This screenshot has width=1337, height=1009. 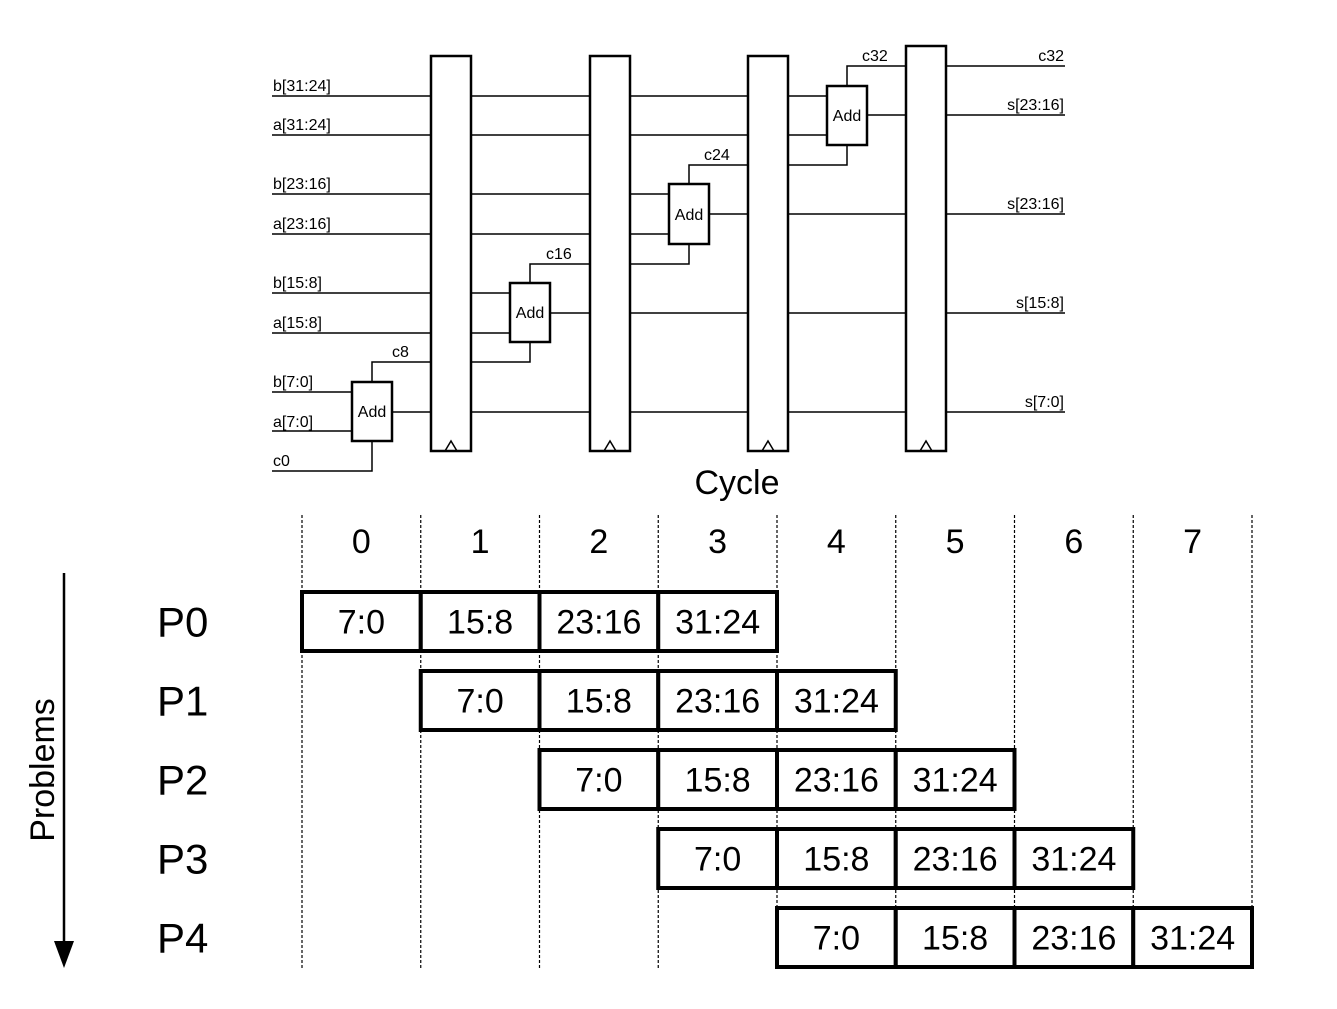 I want to click on problem-label: P0, so click(x=182, y=622).